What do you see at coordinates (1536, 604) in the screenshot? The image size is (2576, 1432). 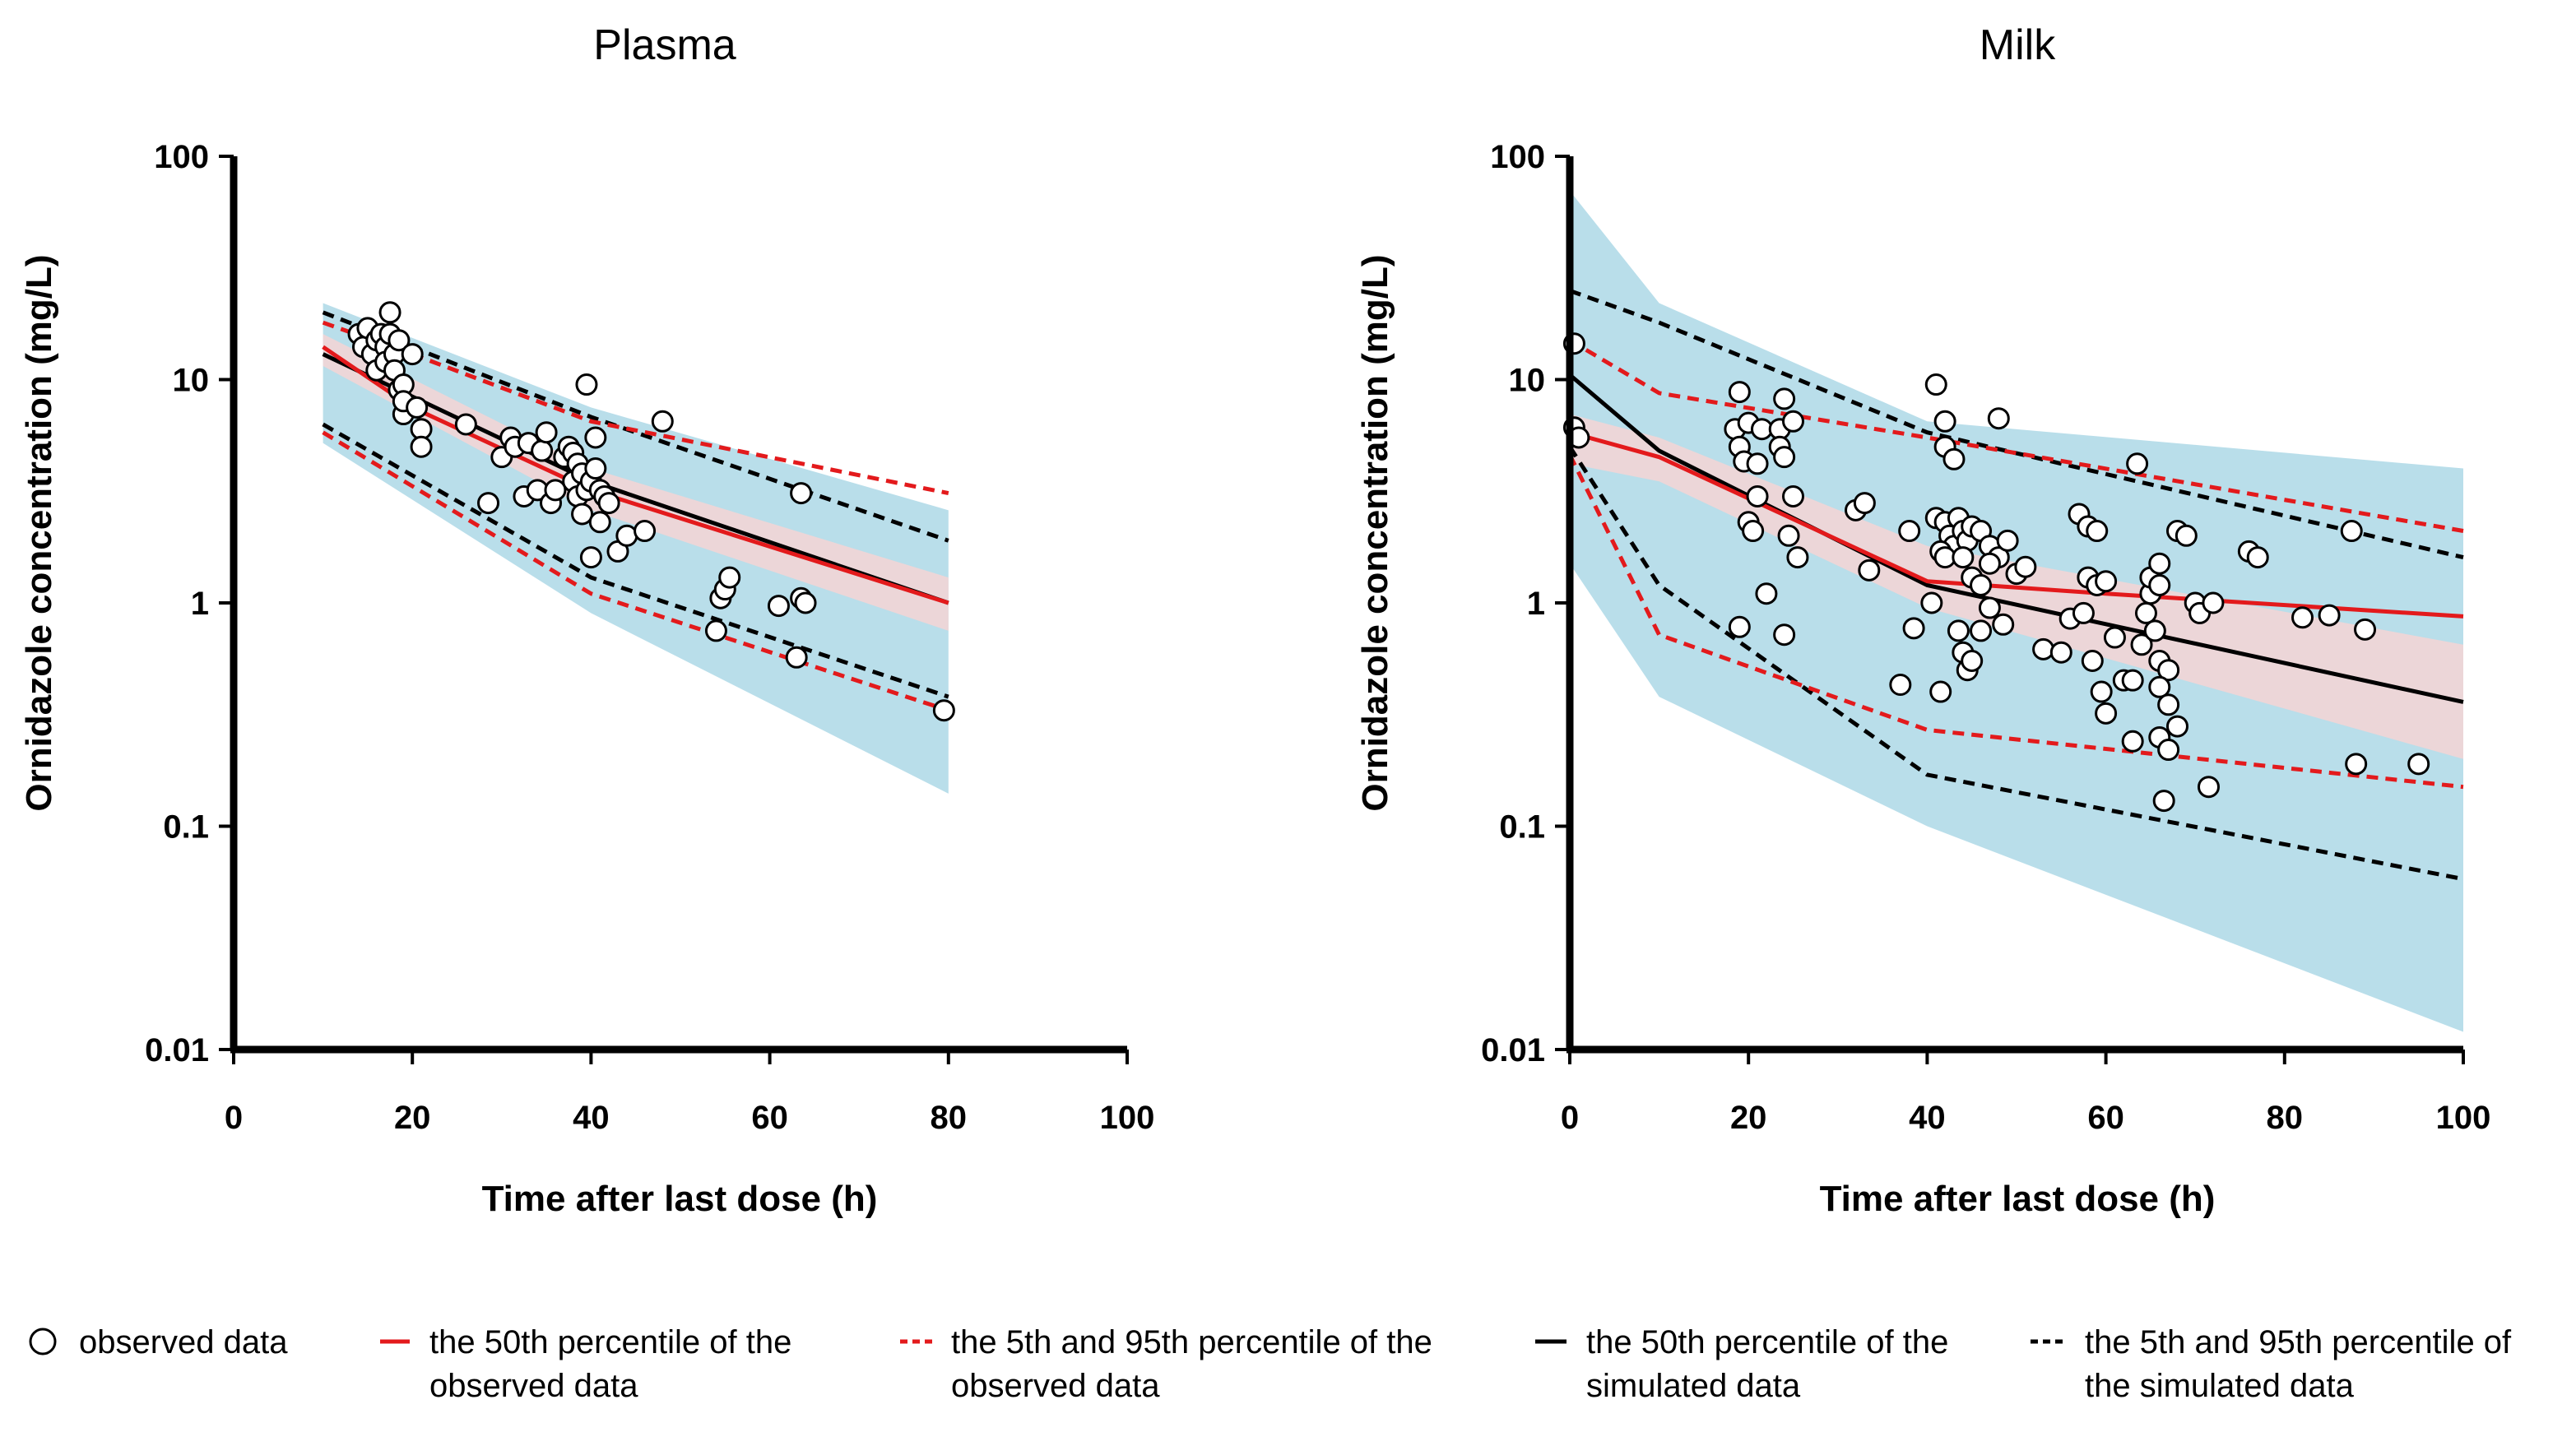 I see `milk-y-tick-label: 1` at bounding box center [1536, 604].